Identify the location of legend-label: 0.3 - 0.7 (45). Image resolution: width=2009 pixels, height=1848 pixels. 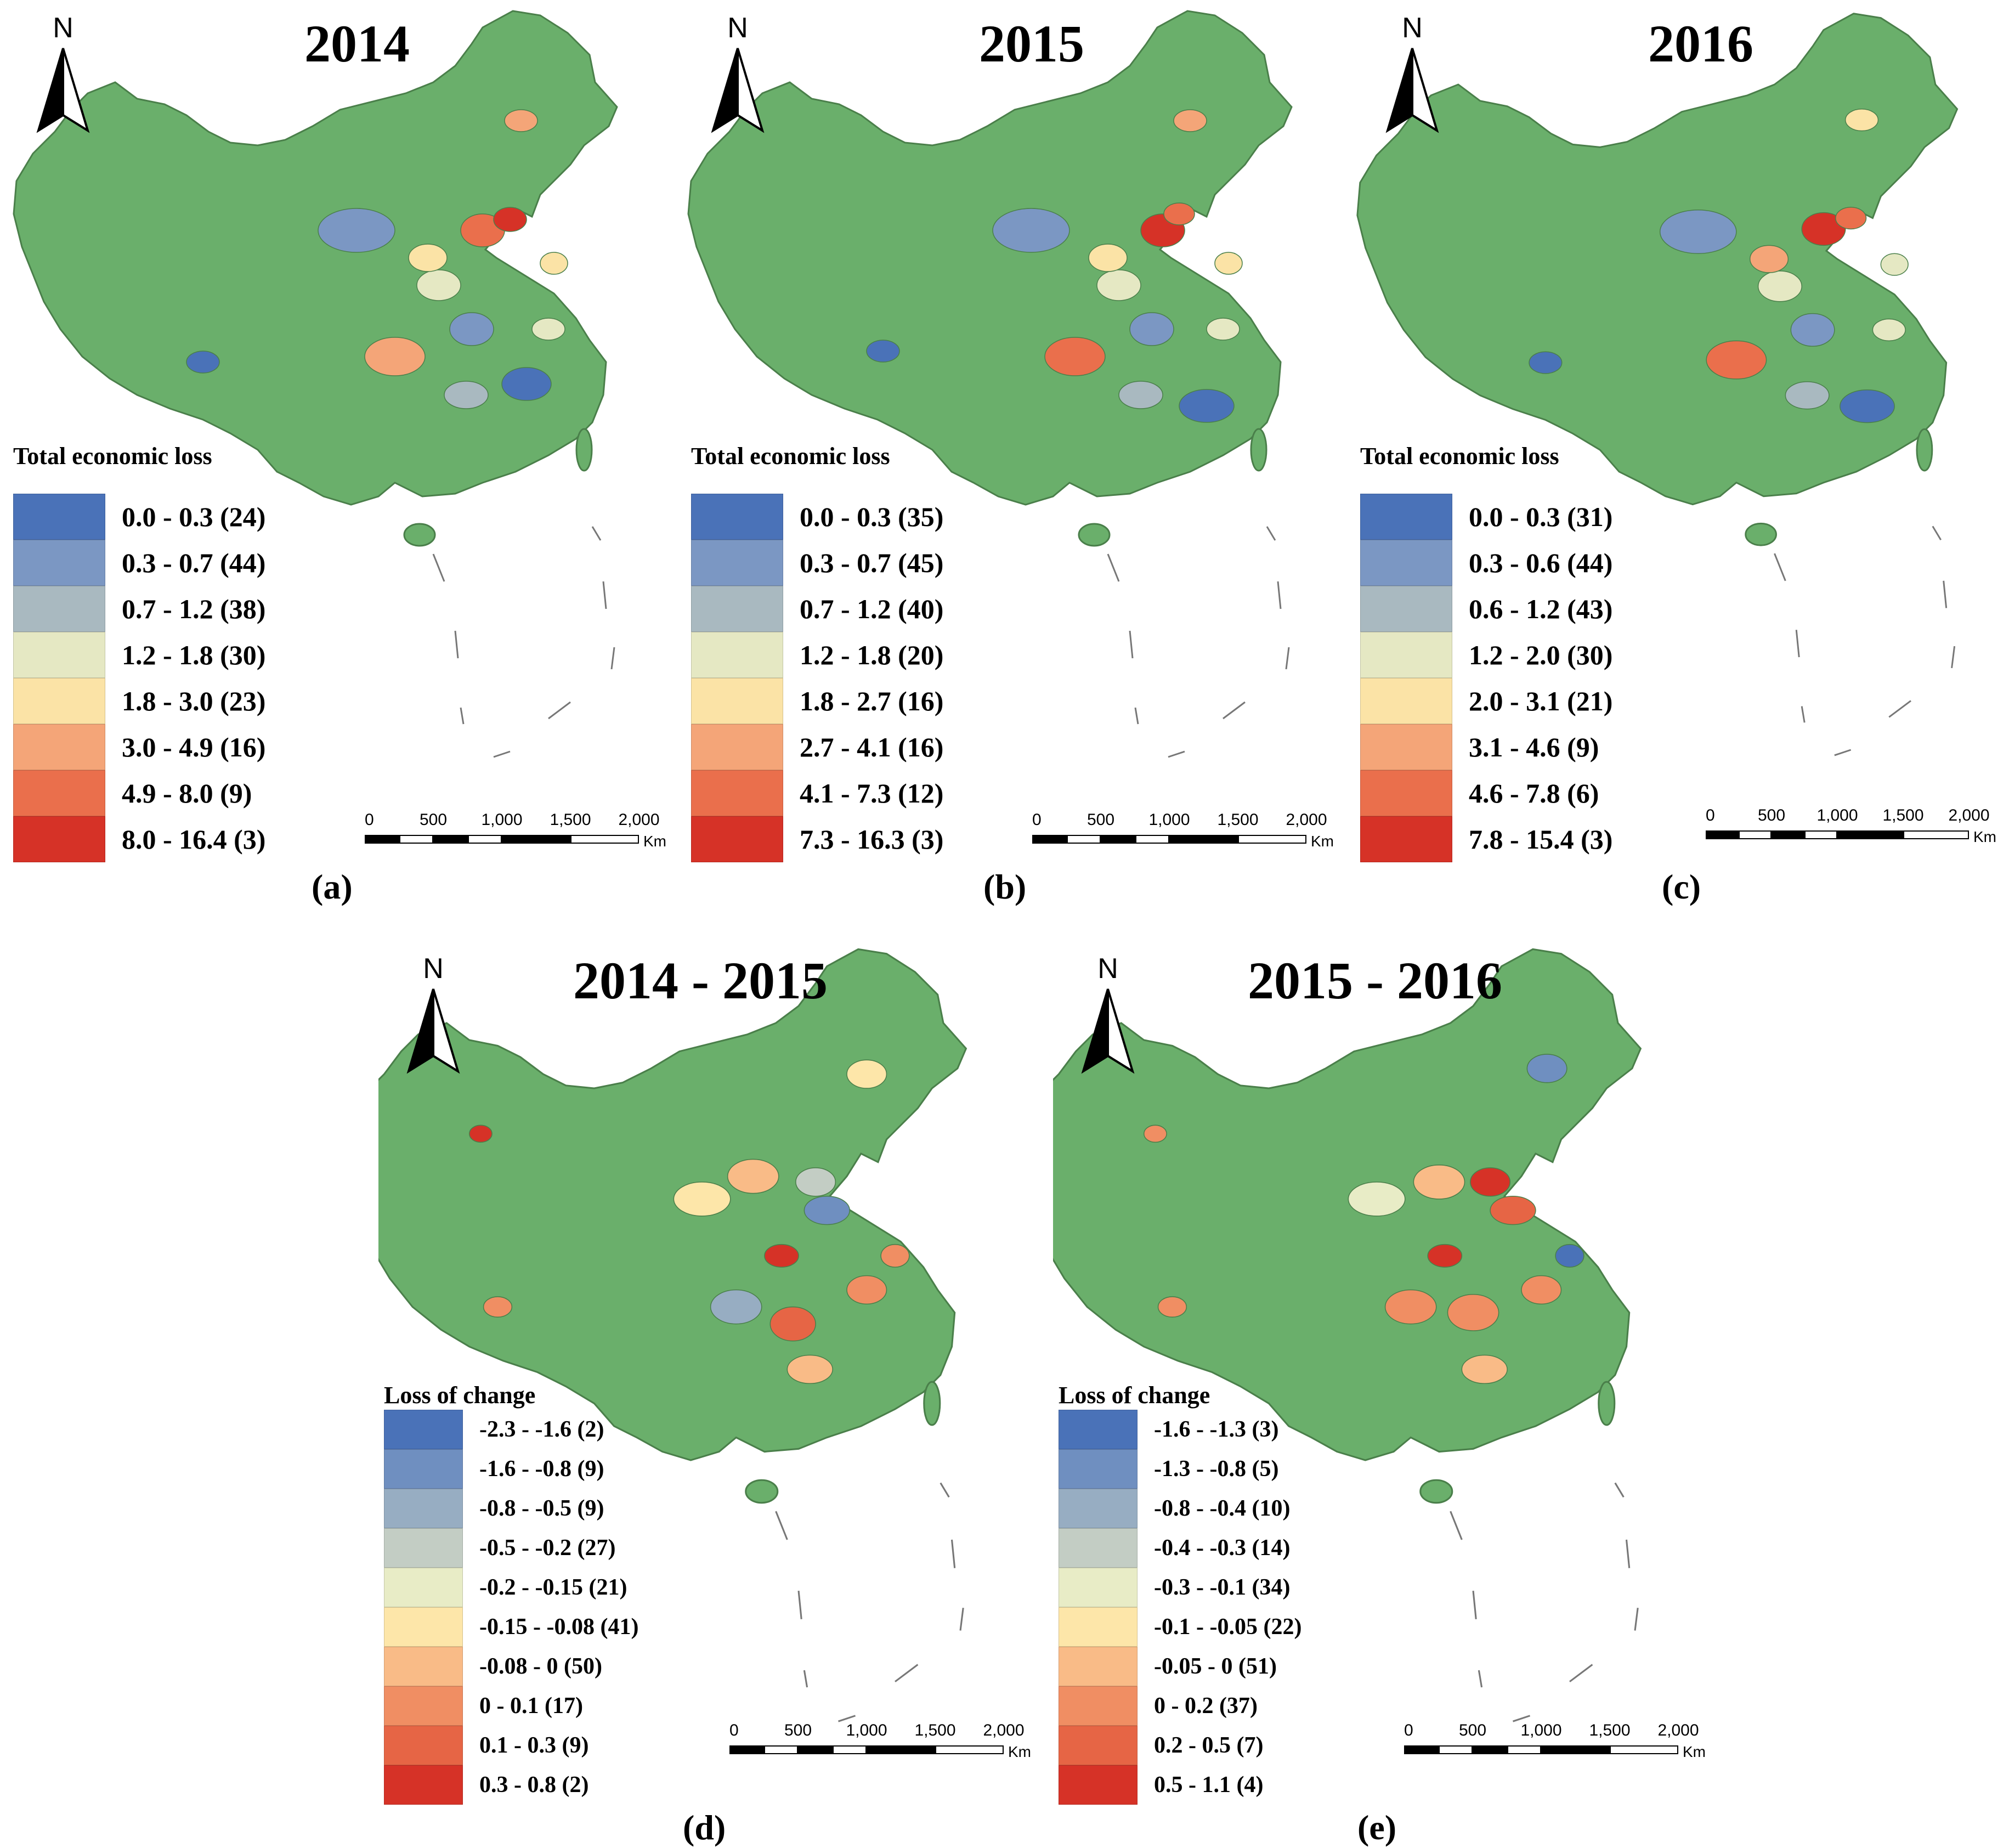
(872, 563).